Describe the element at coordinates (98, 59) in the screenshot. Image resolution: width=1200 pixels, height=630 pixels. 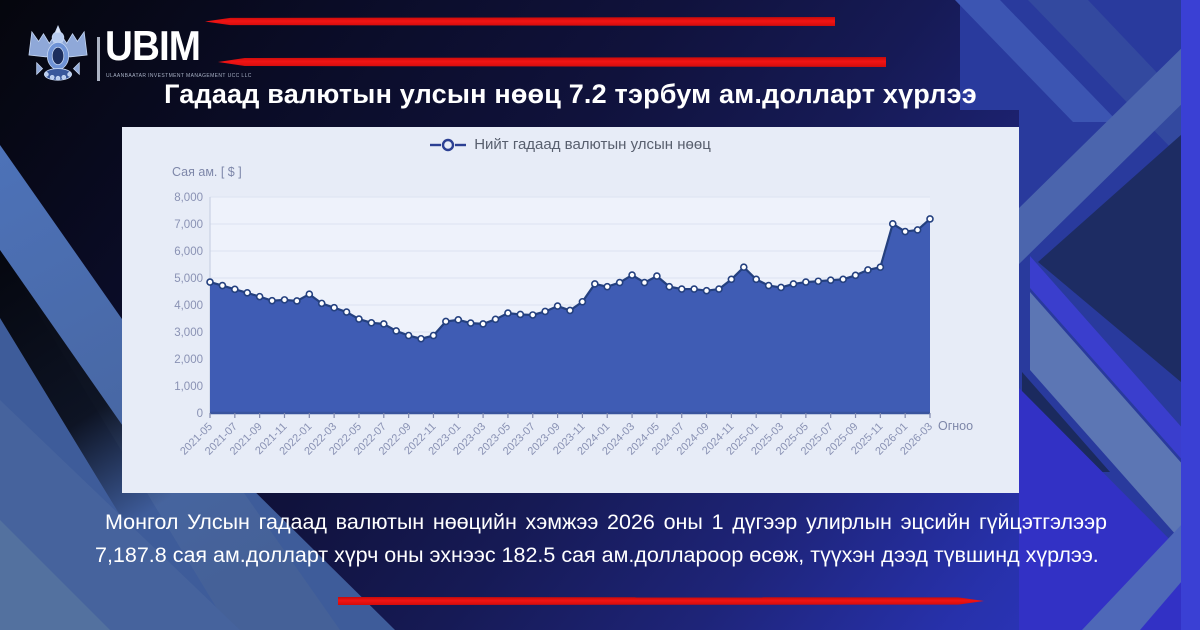
I see `logo-separator` at that location.